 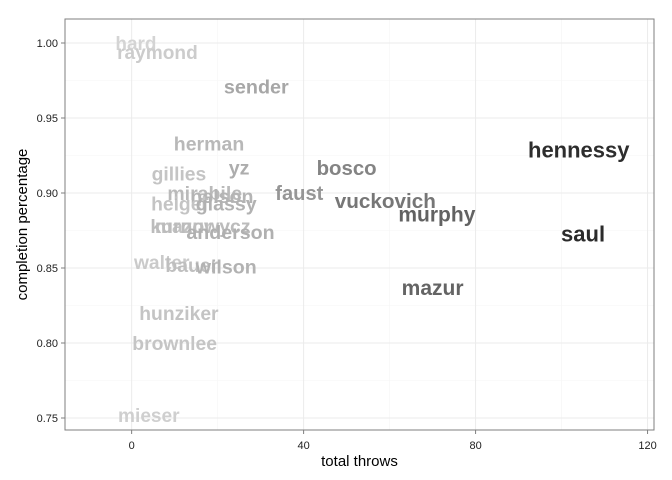 What do you see at coordinates (647, 446) in the screenshot?
I see `x-tick-label: 120` at bounding box center [647, 446].